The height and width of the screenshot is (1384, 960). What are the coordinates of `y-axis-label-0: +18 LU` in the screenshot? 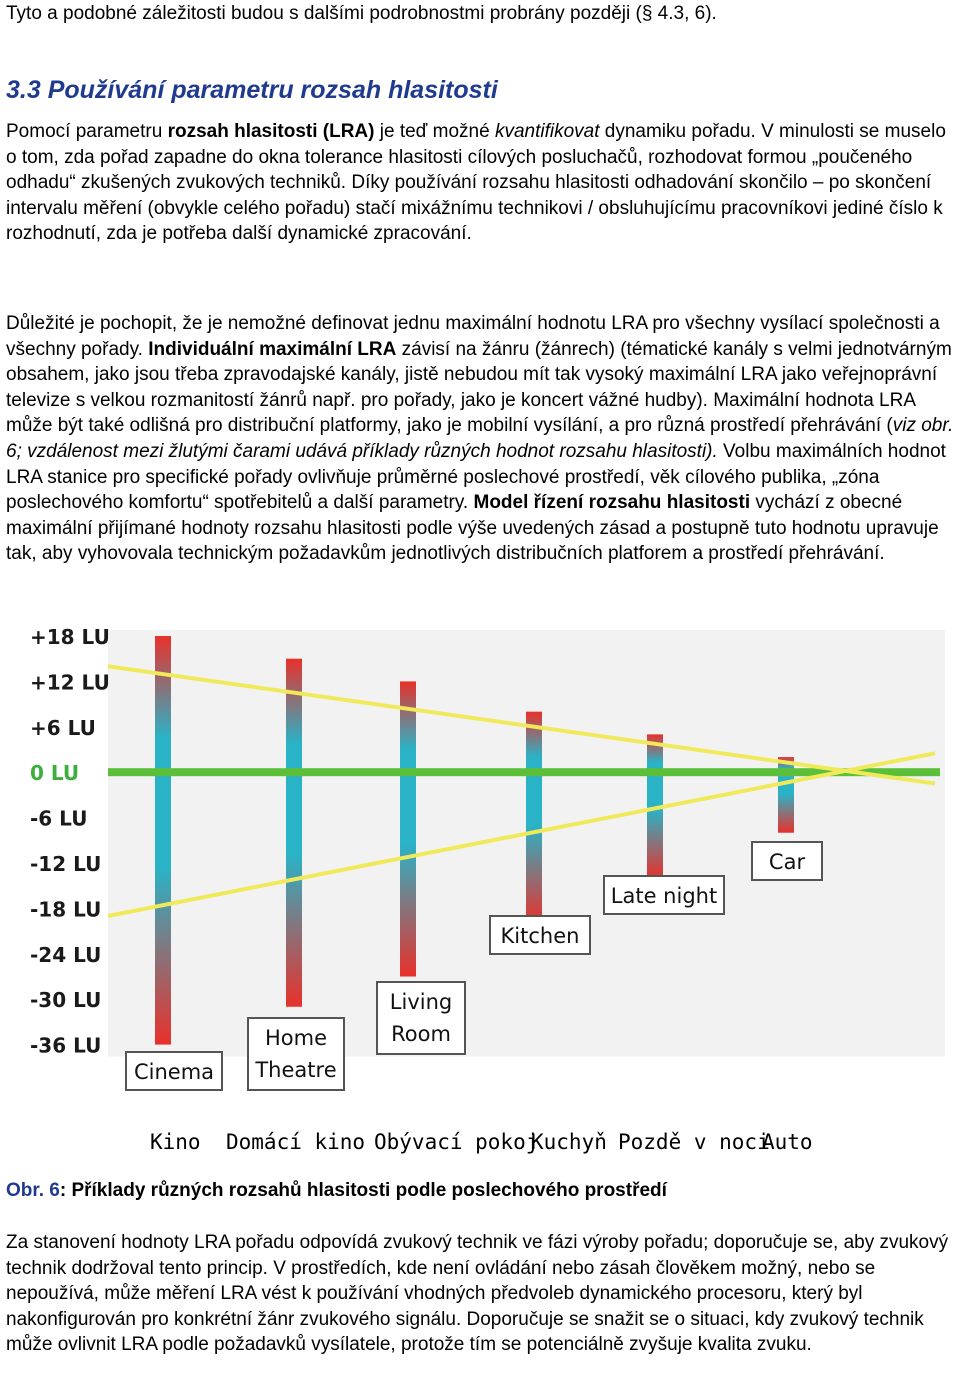 It's located at (70, 637).